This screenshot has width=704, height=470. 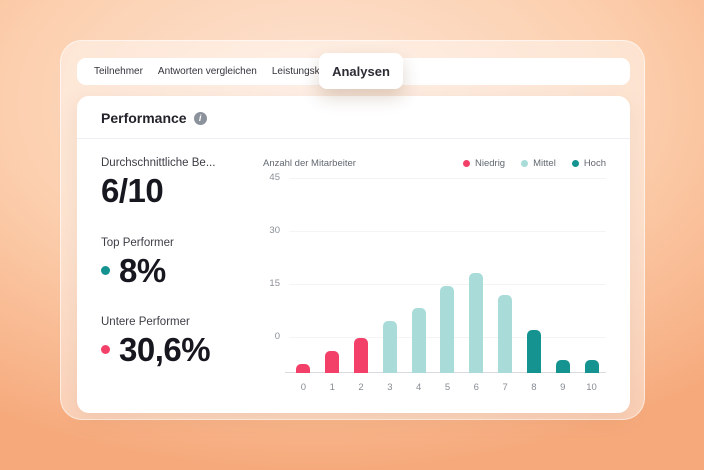 What do you see at coordinates (389, 286) in the screenshot?
I see `bar-column: 3` at bounding box center [389, 286].